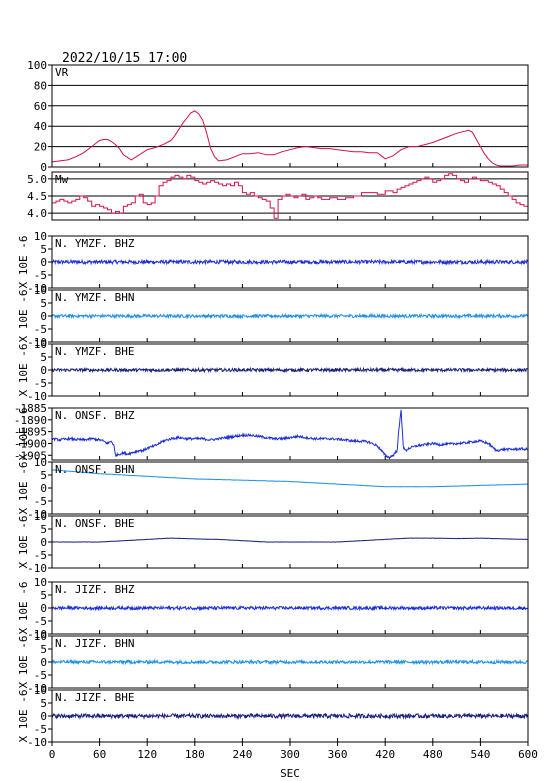 The height and width of the screenshot is (781, 554). Describe the element at coordinates (290, 716) in the screenshot. I see `series-line-jizf-bhe` at that location.